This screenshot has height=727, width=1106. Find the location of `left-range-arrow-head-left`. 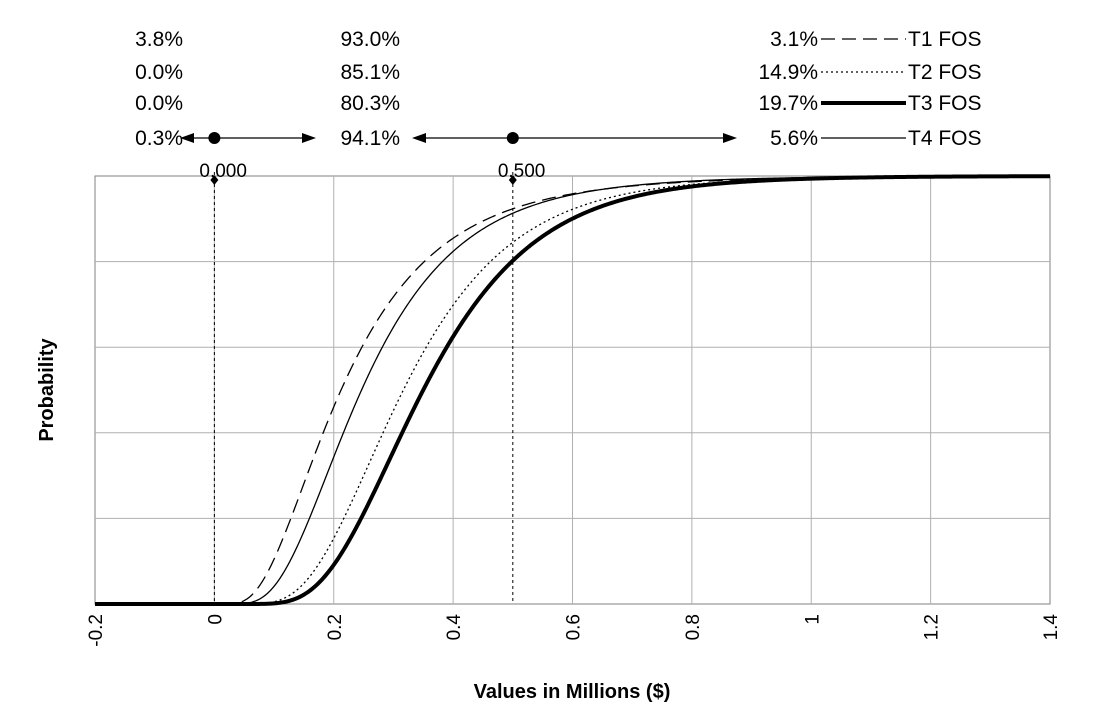

left-range-arrow-head-left is located at coordinates (187, 138).